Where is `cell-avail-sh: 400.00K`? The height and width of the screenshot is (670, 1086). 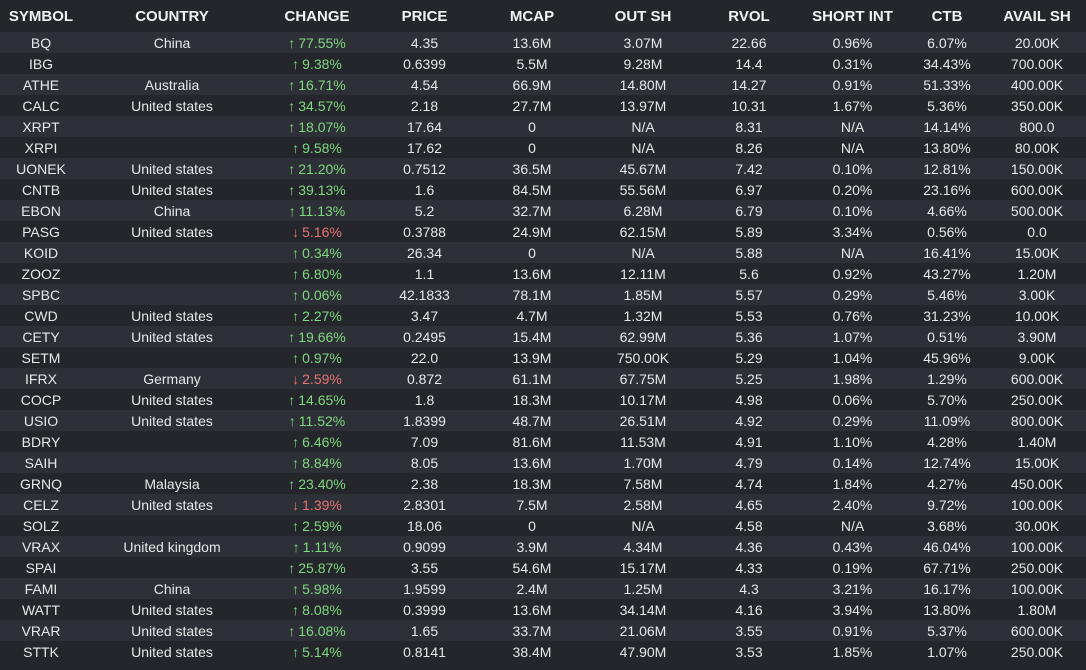
cell-avail-sh: 400.00K is located at coordinates (1037, 84).